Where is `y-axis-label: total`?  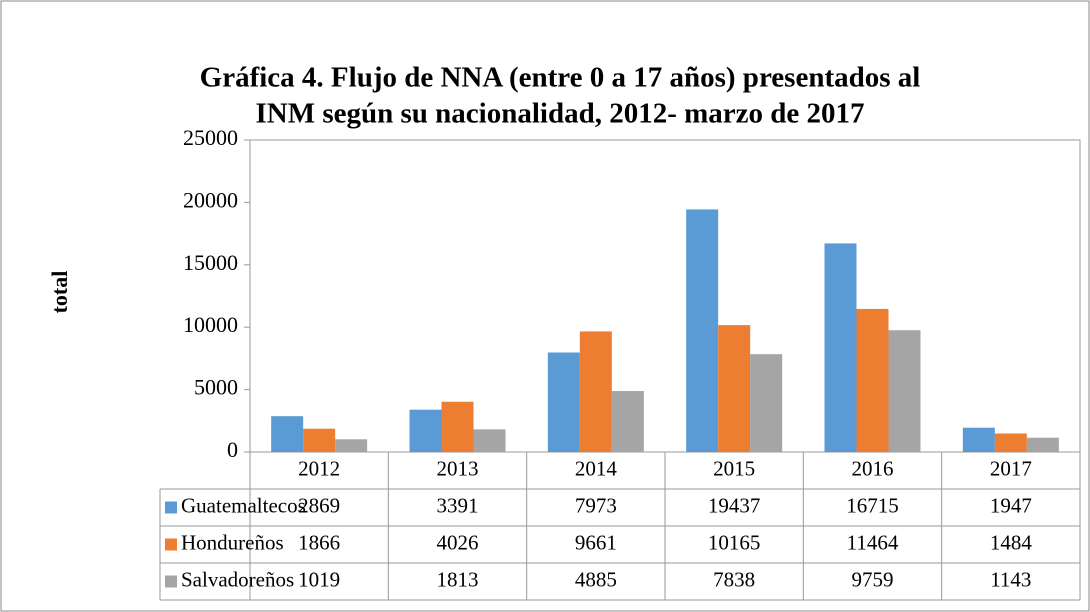
y-axis-label: total is located at coordinates (59, 292).